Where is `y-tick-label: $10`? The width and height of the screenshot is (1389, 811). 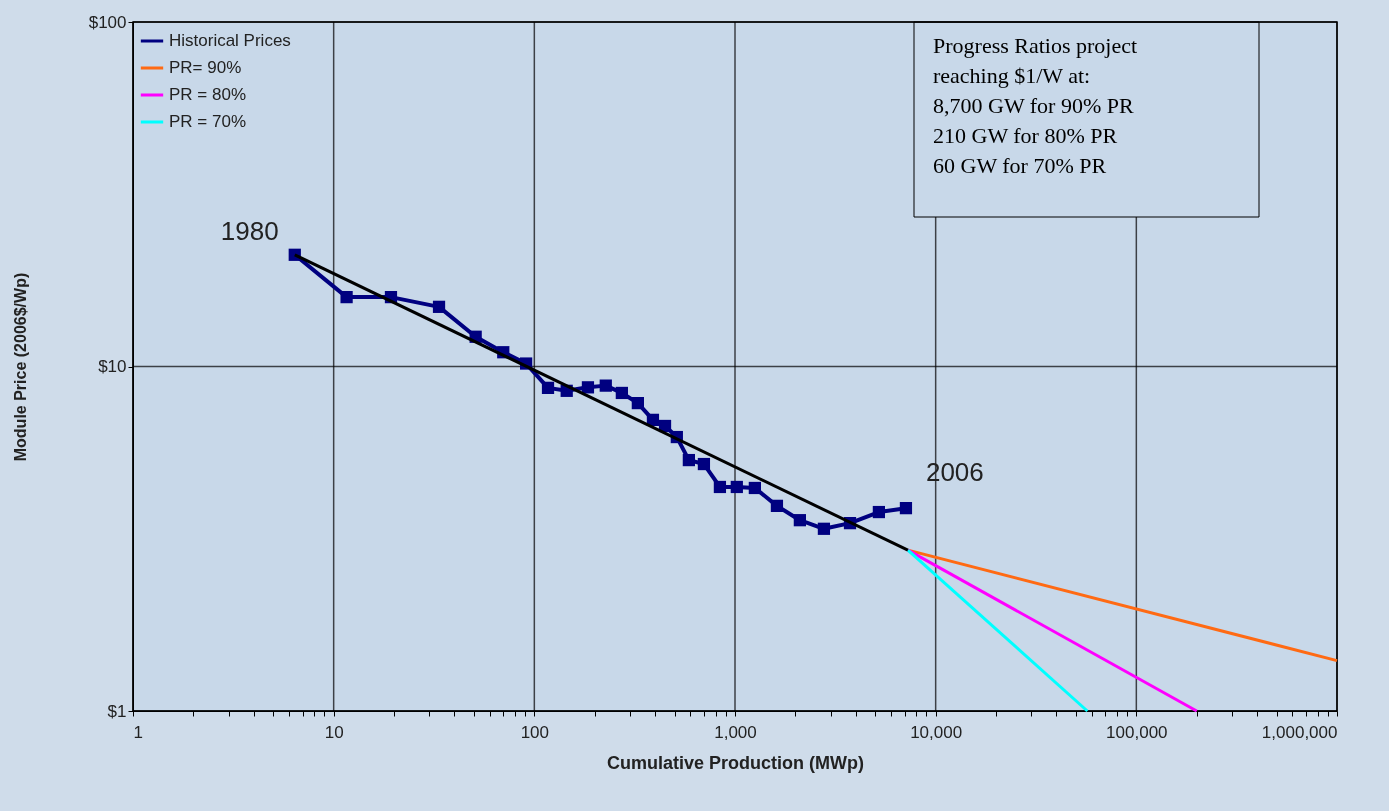 y-tick-label: $10 is located at coordinates (112, 366).